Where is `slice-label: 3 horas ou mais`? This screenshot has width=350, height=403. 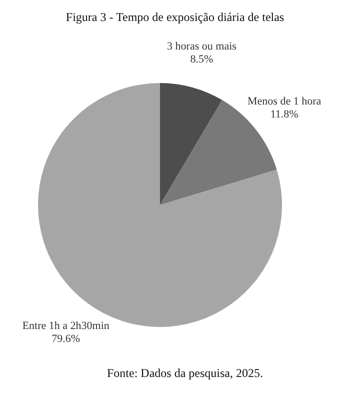
slice-label: 3 horas ou mais is located at coordinates (201, 46).